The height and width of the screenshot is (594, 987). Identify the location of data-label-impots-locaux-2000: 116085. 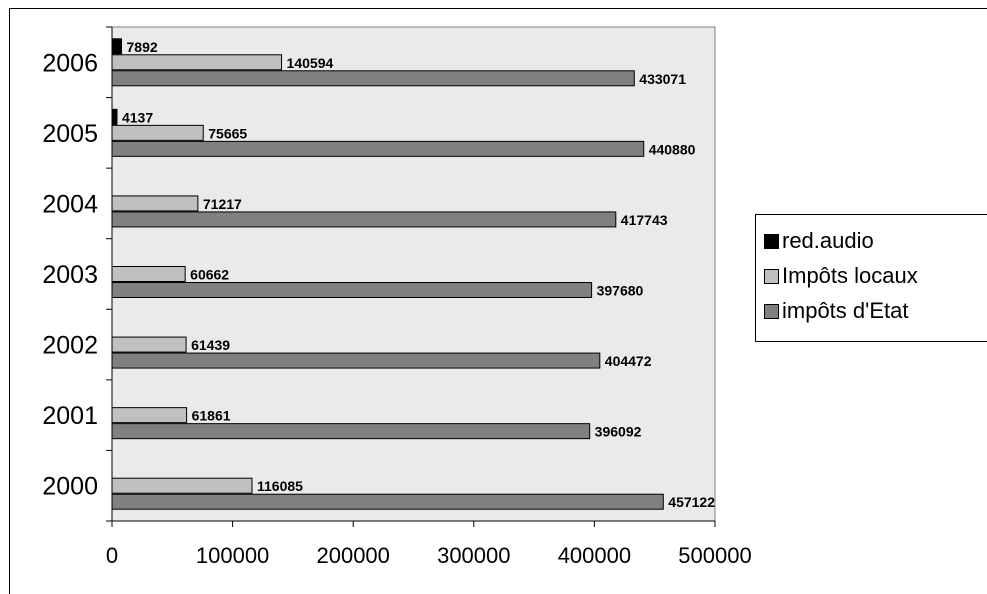
(280, 486).